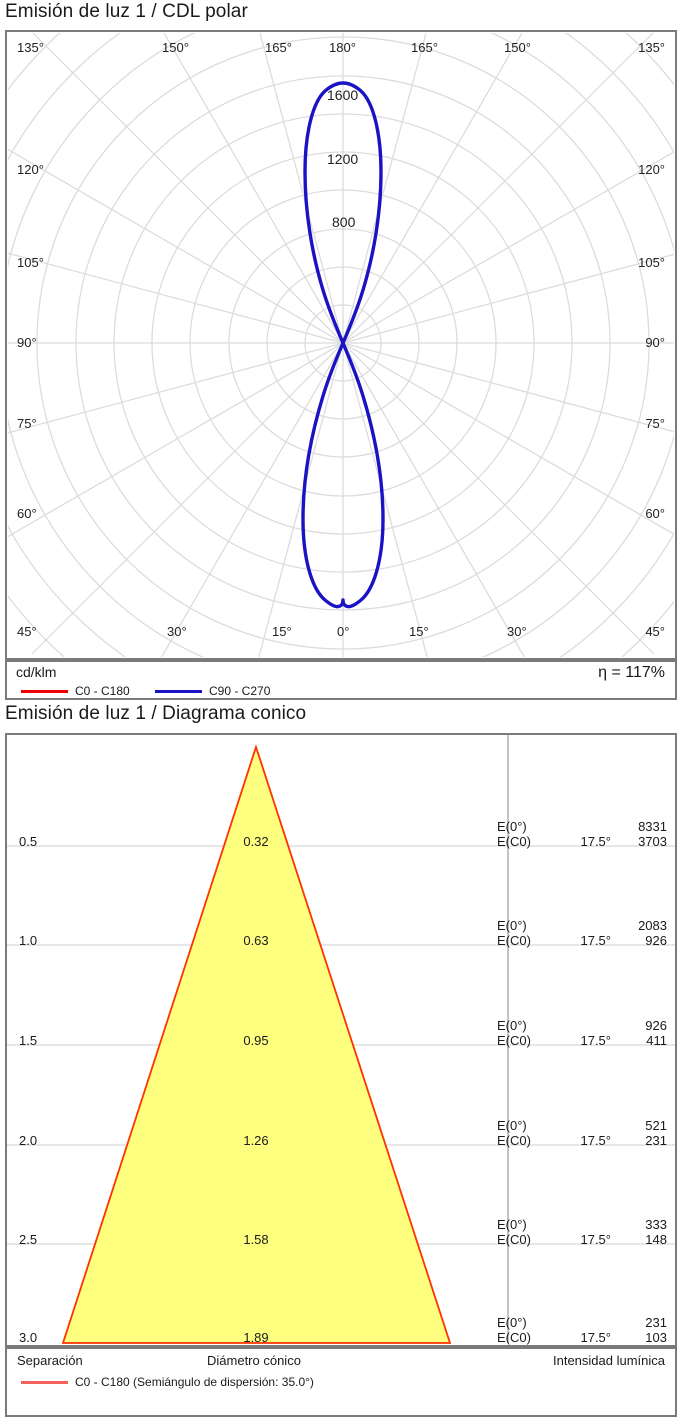  Describe the element at coordinates (652, 841) in the screenshot. I see `cone-ec0-value-0: 3703` at that location.